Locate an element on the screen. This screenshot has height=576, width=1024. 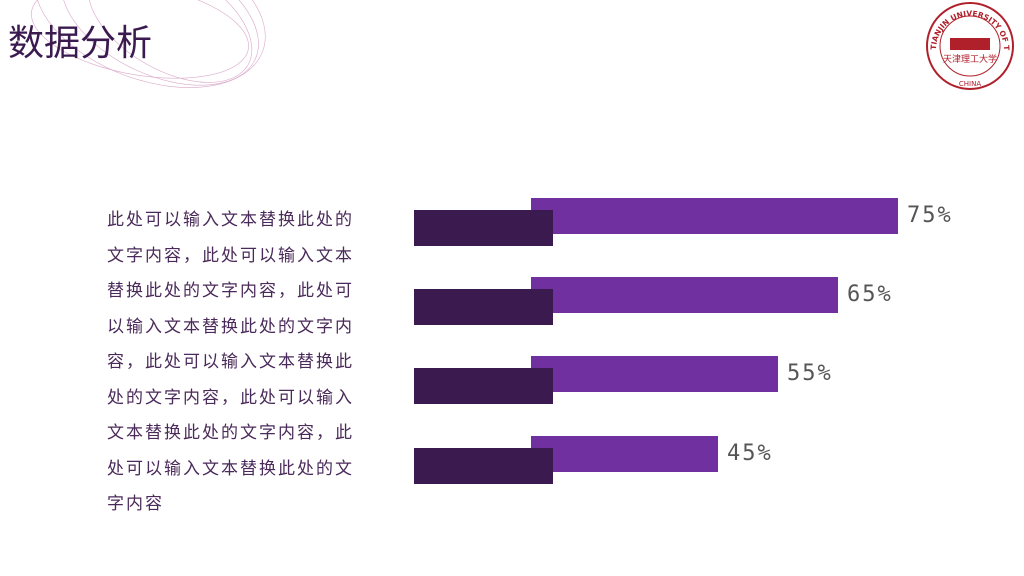
value-label: 75% is located at coordinates (930, 215).